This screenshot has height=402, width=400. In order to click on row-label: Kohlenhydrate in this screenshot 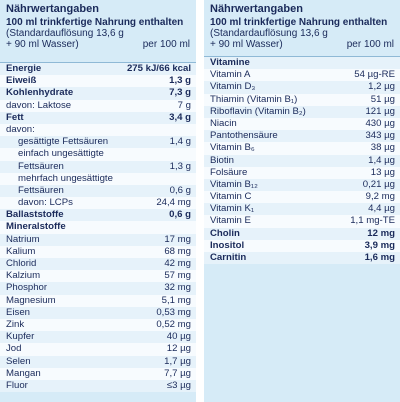, I will do `click(40, 93)`.